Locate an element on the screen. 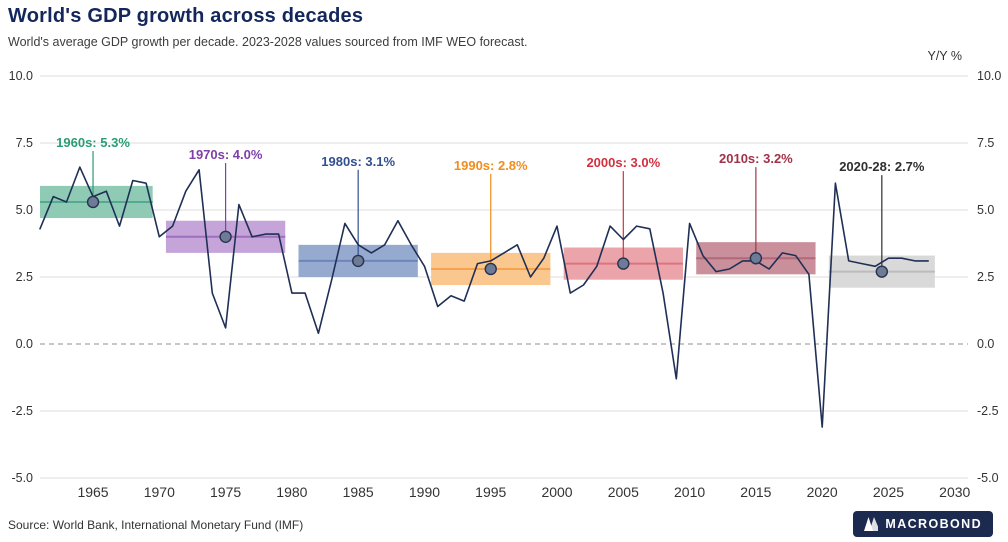 This screenshot has width=1008, height=542. y-axis-tick-label-right: 0.0 is located at coordinates (985, 344).